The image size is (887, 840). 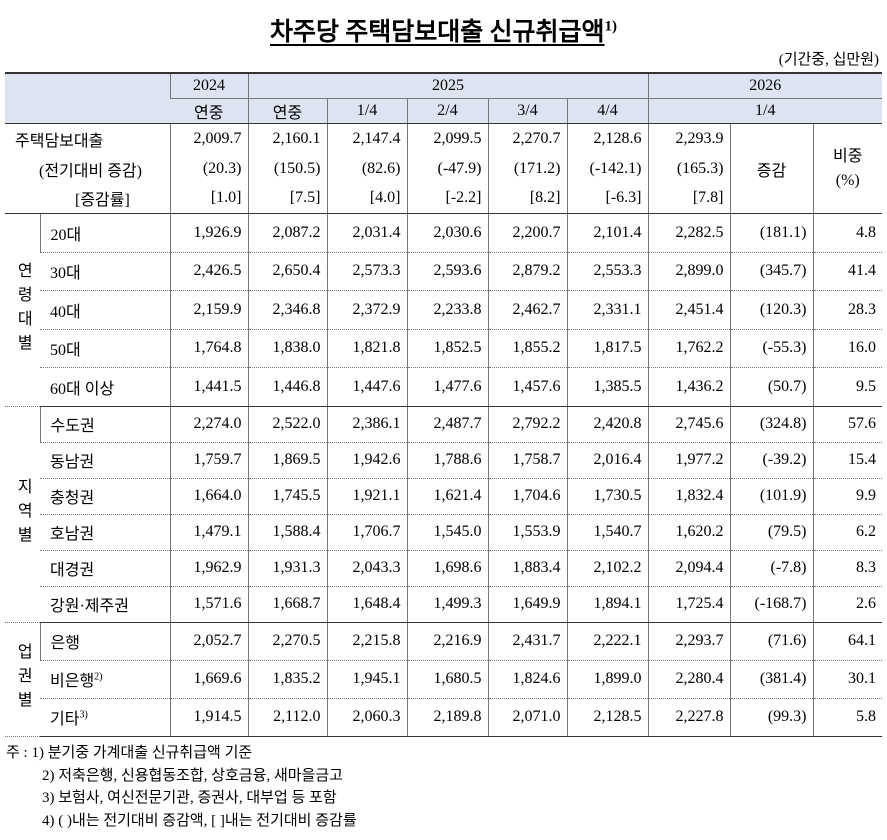 I want to click on cell: 2,573.3, so click(x=366, y=271).